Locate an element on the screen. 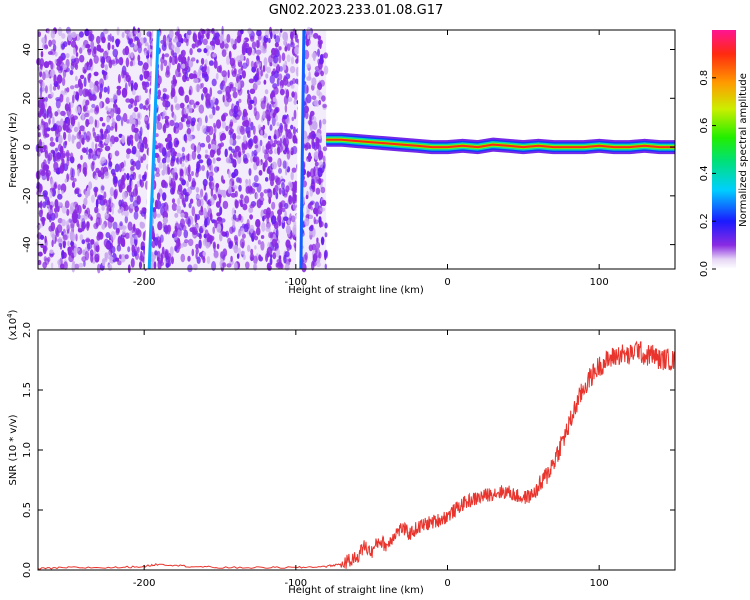 The image size is (750, 600). spectrogram-ytick-label: 40 is located at coordinates (27, 49).